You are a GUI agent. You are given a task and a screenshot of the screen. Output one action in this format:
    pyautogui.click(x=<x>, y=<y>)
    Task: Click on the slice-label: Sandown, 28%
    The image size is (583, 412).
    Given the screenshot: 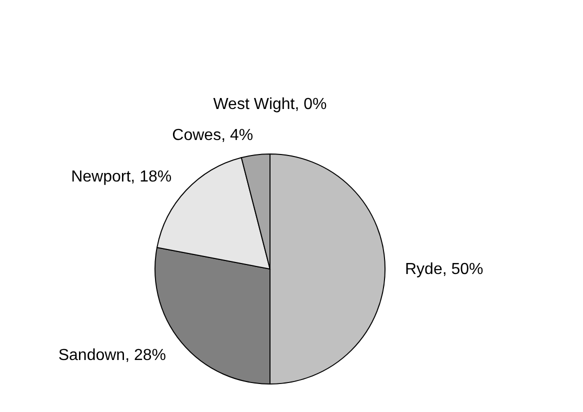 What is the action you would take?
    pyautogui.click(x=112, y=355)
    